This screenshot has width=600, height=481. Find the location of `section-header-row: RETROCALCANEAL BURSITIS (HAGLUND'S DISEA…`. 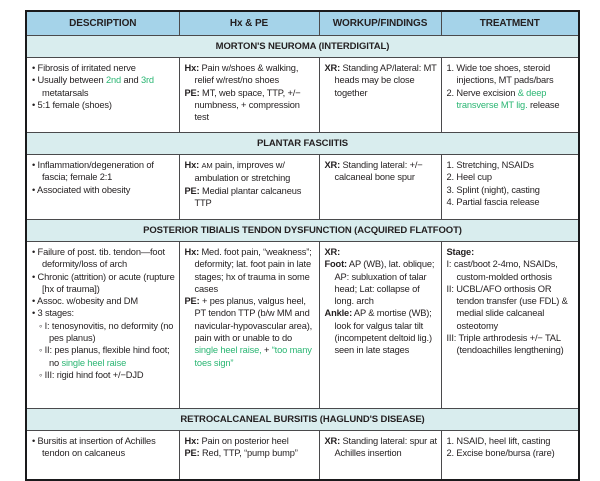

section-header-row: RETROCALCANEAL BURSITIS (HAGLUND'S DISEA… is located at coordinates (302, 419).